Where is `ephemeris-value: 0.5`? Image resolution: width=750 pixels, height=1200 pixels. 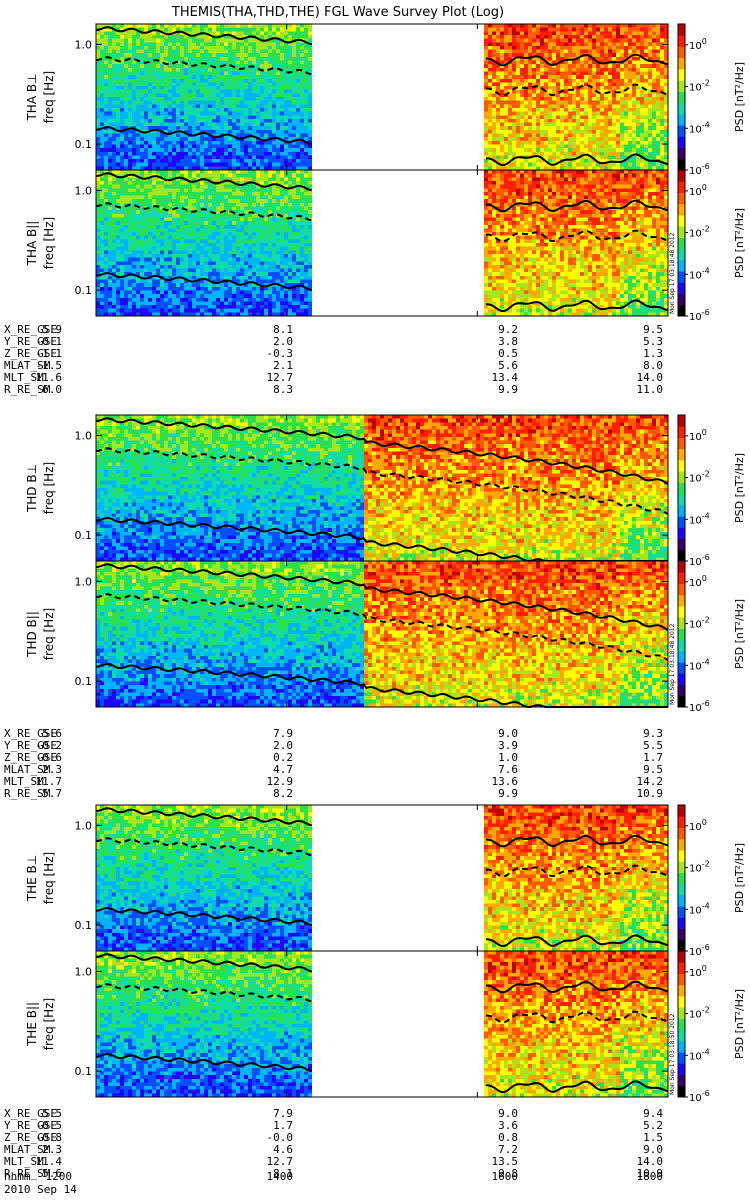
ephemeris-value: 0.5 is located at coordinates (508, 353).